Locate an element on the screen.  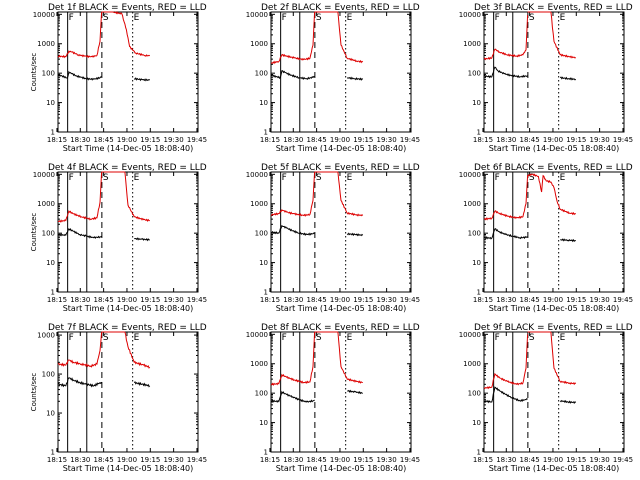
panel-title: Det 9f BLACK = Events, RED = LLD is located at coordinates (553, 328).